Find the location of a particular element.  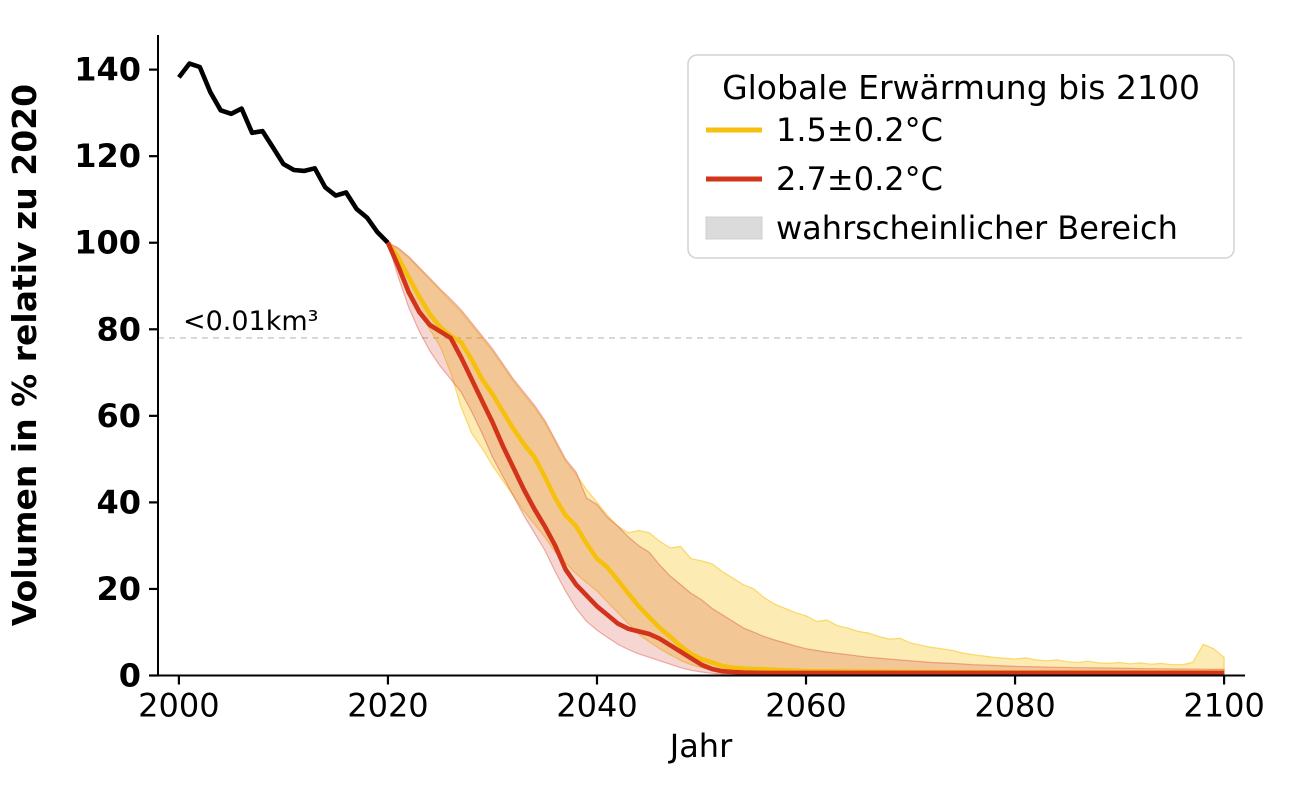

x-tick-label: 2000 is located at coordinates (178, 706).